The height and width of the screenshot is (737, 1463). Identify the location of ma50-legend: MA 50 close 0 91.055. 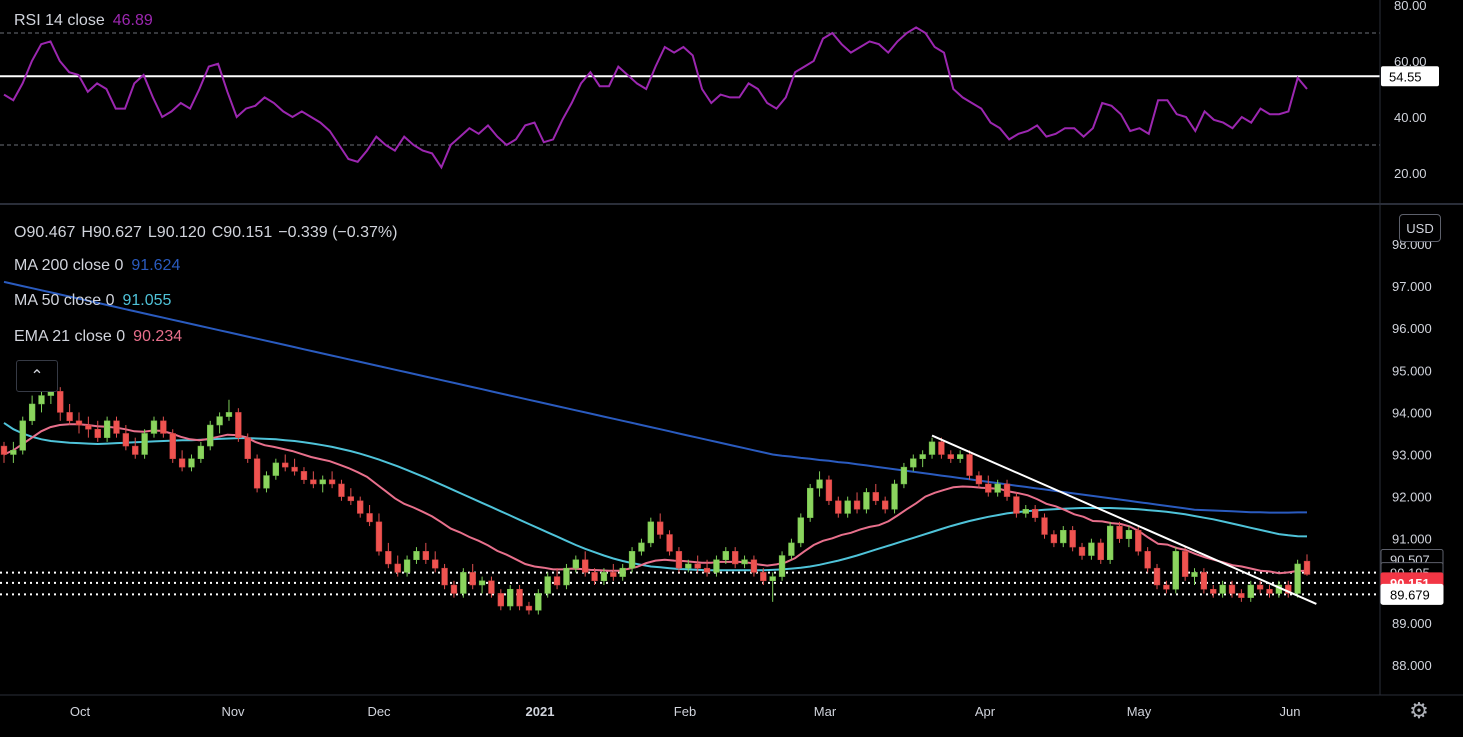
(92, 301).